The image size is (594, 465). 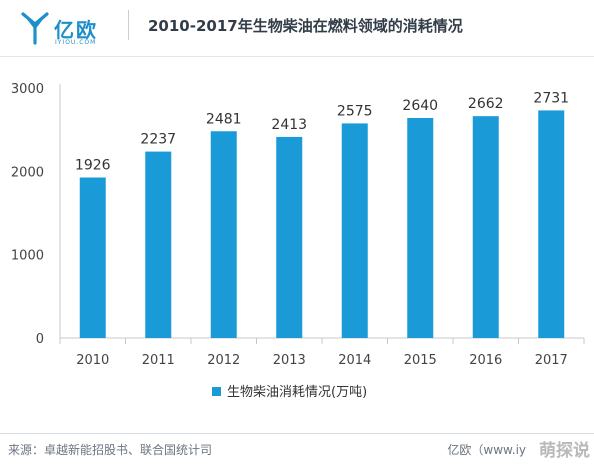 What do you see at coordinates (223, 234) in the screenshot?
I see `bar-2012` at bounding box center [223, 234].